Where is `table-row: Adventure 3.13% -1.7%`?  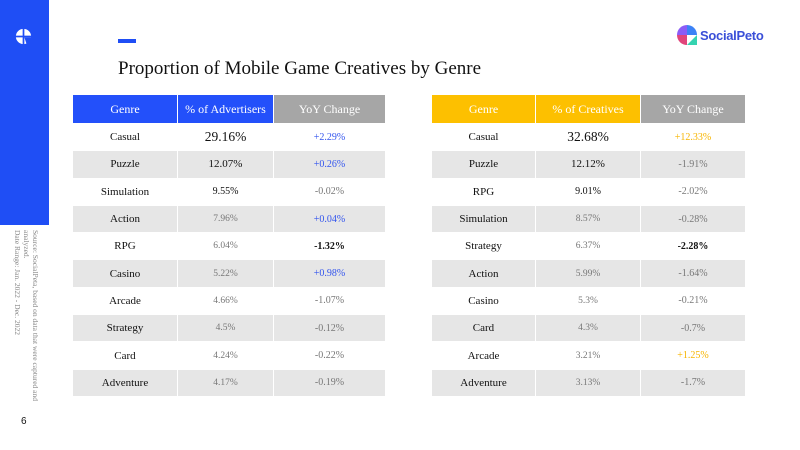
table-row: Adventure 3.13% -1.7% is located at coordinates (588, 382).